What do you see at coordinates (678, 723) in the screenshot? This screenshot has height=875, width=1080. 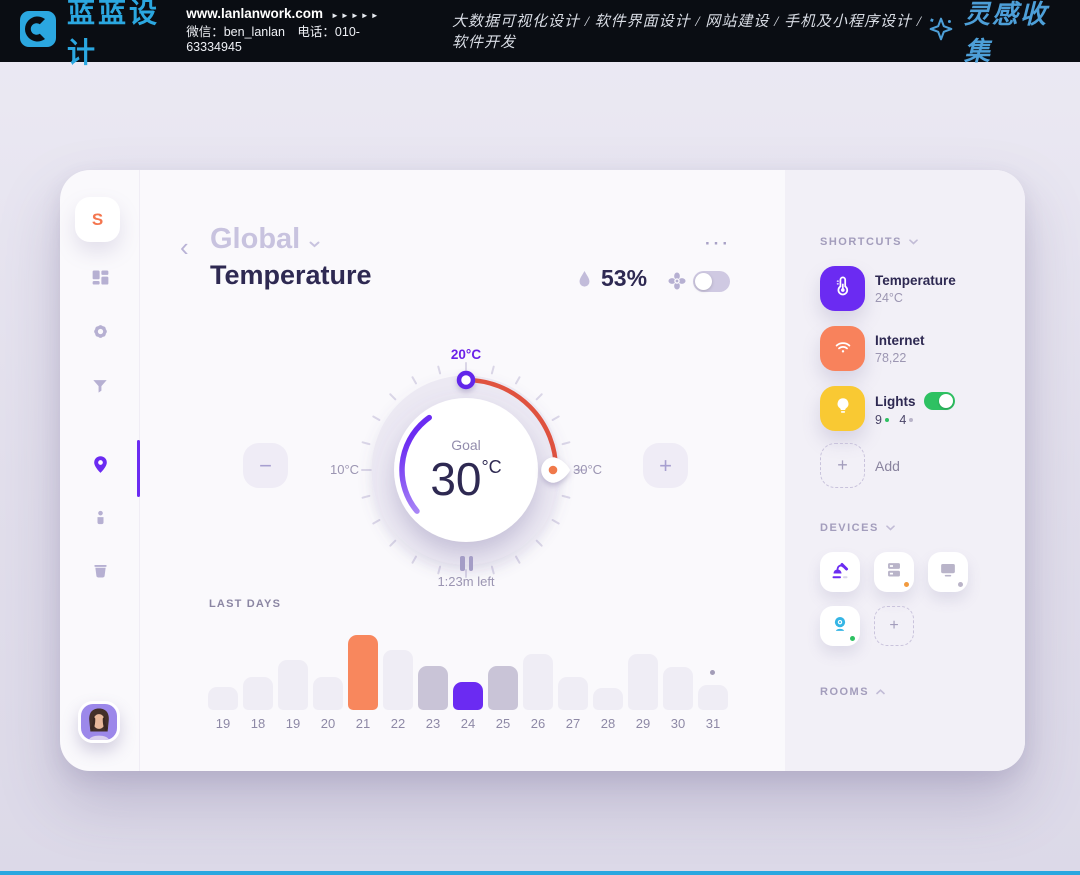 I see `chart-x-label: 30` at bounding box center [678, 723].